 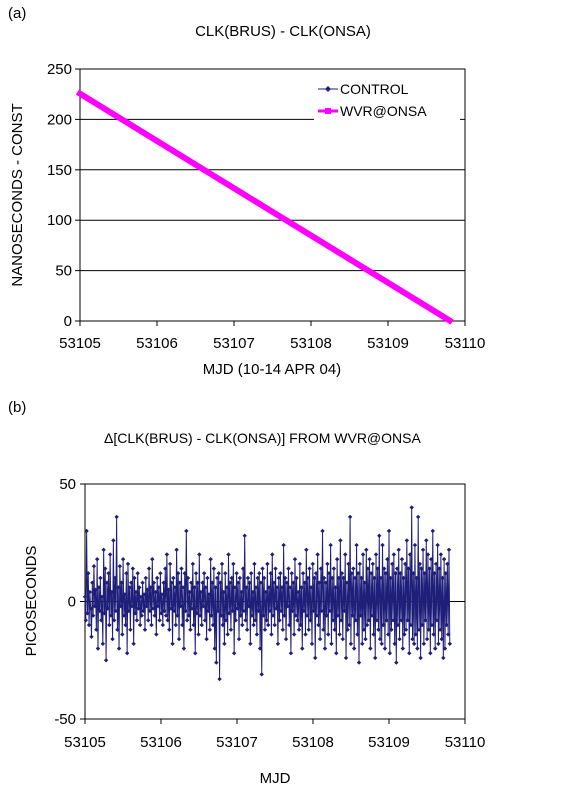 I want to click on panel-b-xtick-label: 53106, so click(x=161, y=742).